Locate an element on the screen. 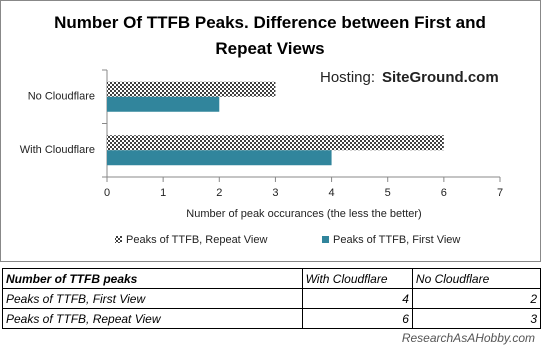 The height and width of the screenshot is (350, 541). table-cell: 2 is located at coordinates (476, 298).